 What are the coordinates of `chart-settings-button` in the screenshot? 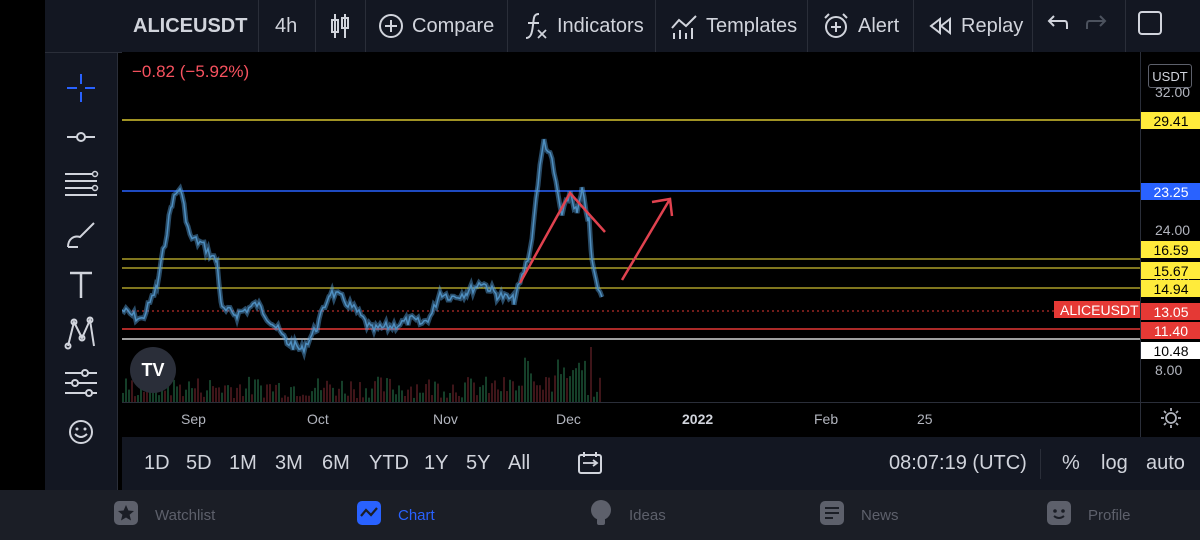 It's located at (1170, 419).